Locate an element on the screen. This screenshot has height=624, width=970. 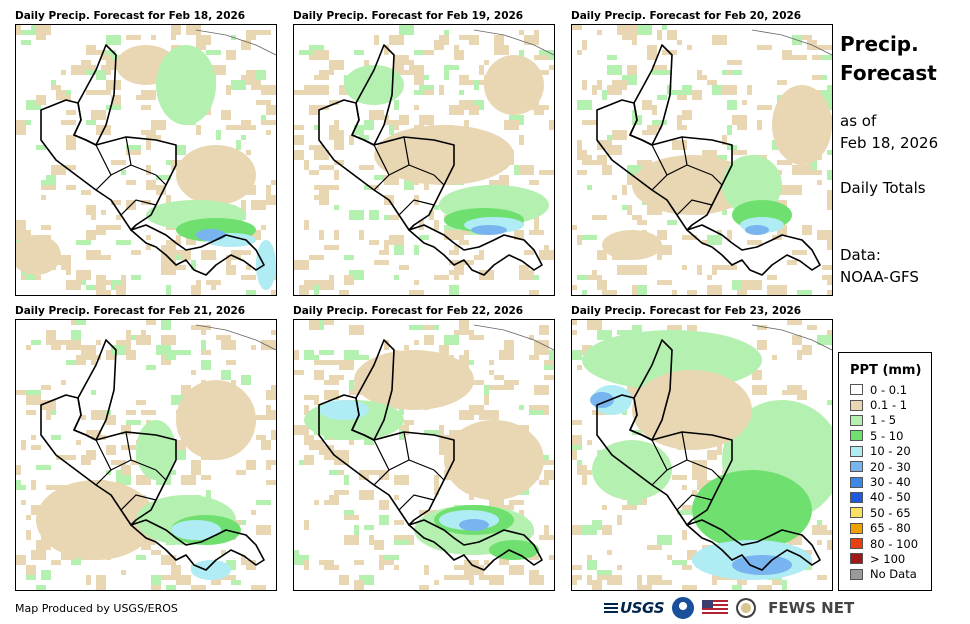
legend-label: 20 - 30 is located at coordinates (890, 466).